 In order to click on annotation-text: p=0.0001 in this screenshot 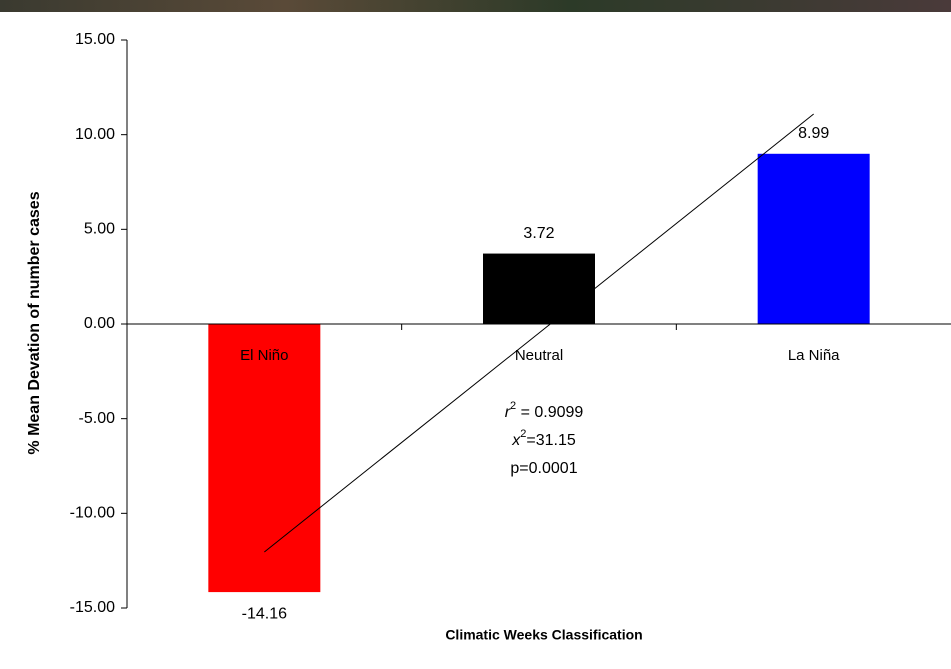, I will do `click(543, 468)`.